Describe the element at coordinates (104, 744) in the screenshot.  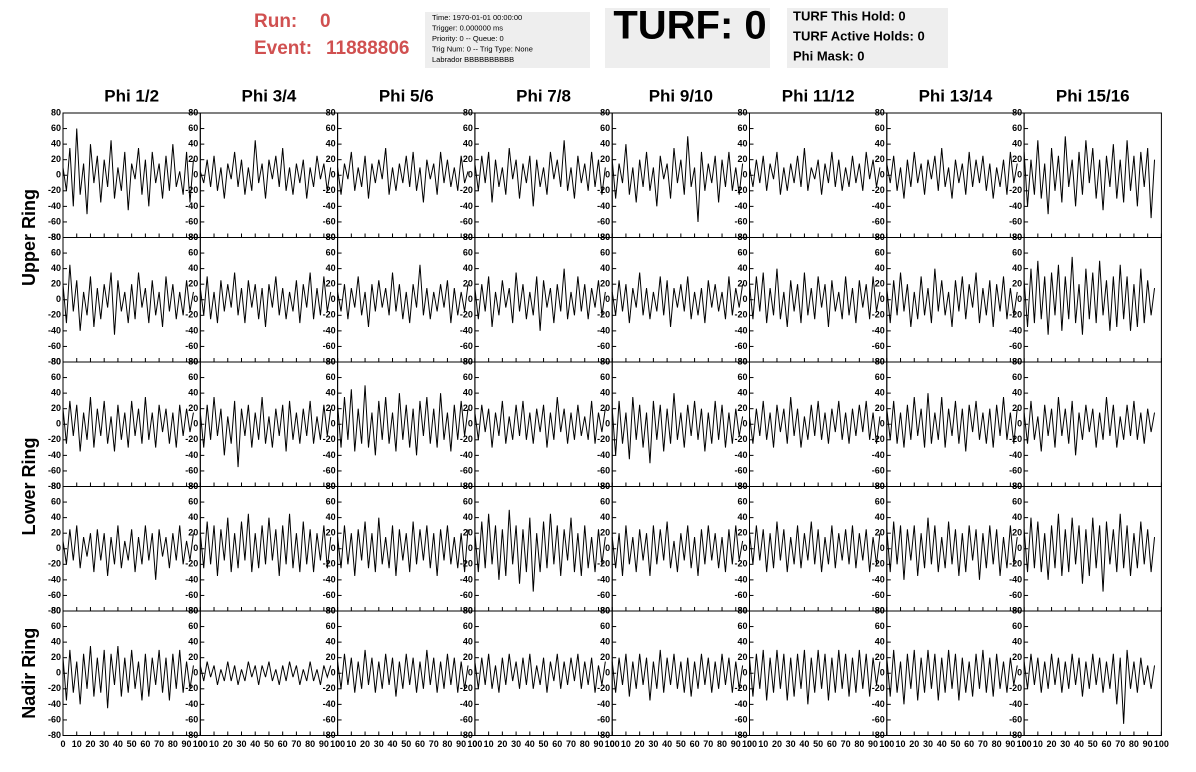
I see `x-tick-label: 30` at that location.